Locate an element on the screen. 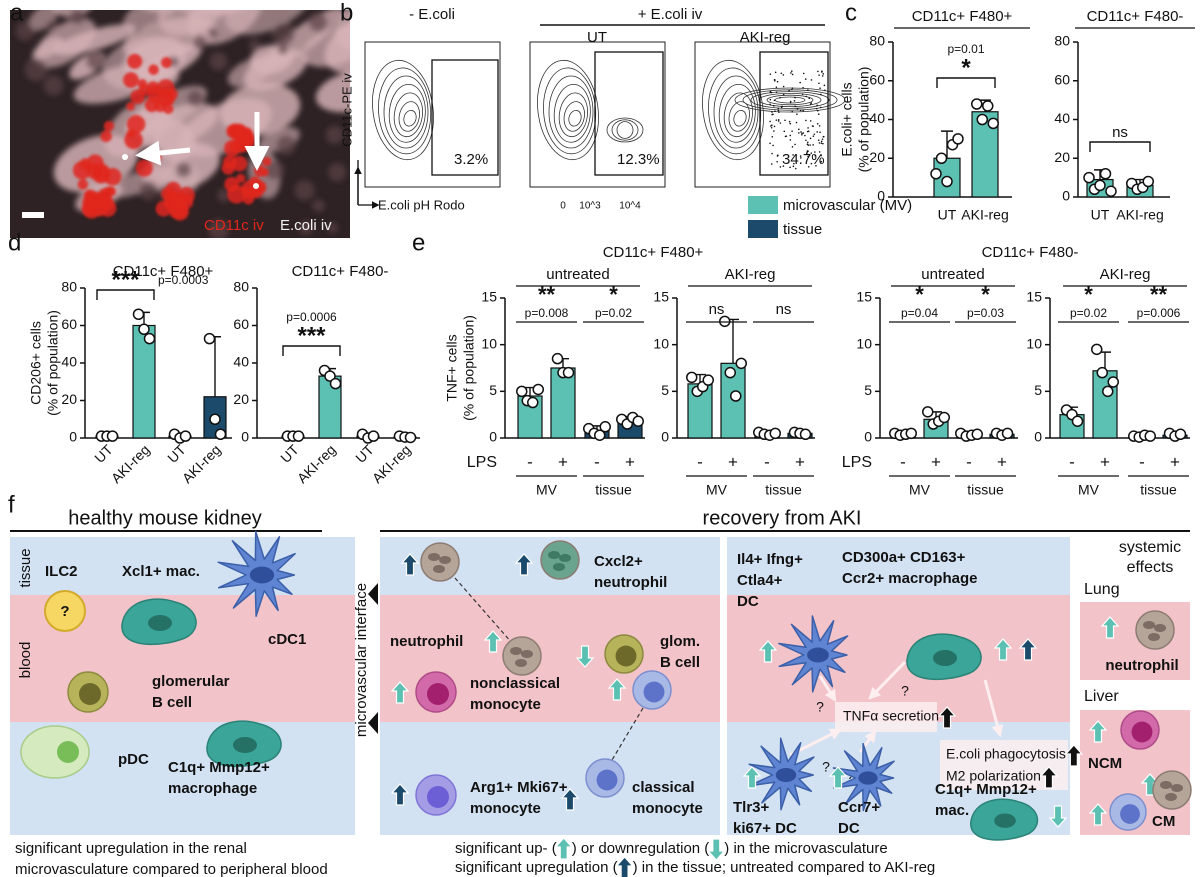 The width and height of the screenshot is (1200, 877). legend-label: microvascular (MV) is located at coordinates (847, 205).